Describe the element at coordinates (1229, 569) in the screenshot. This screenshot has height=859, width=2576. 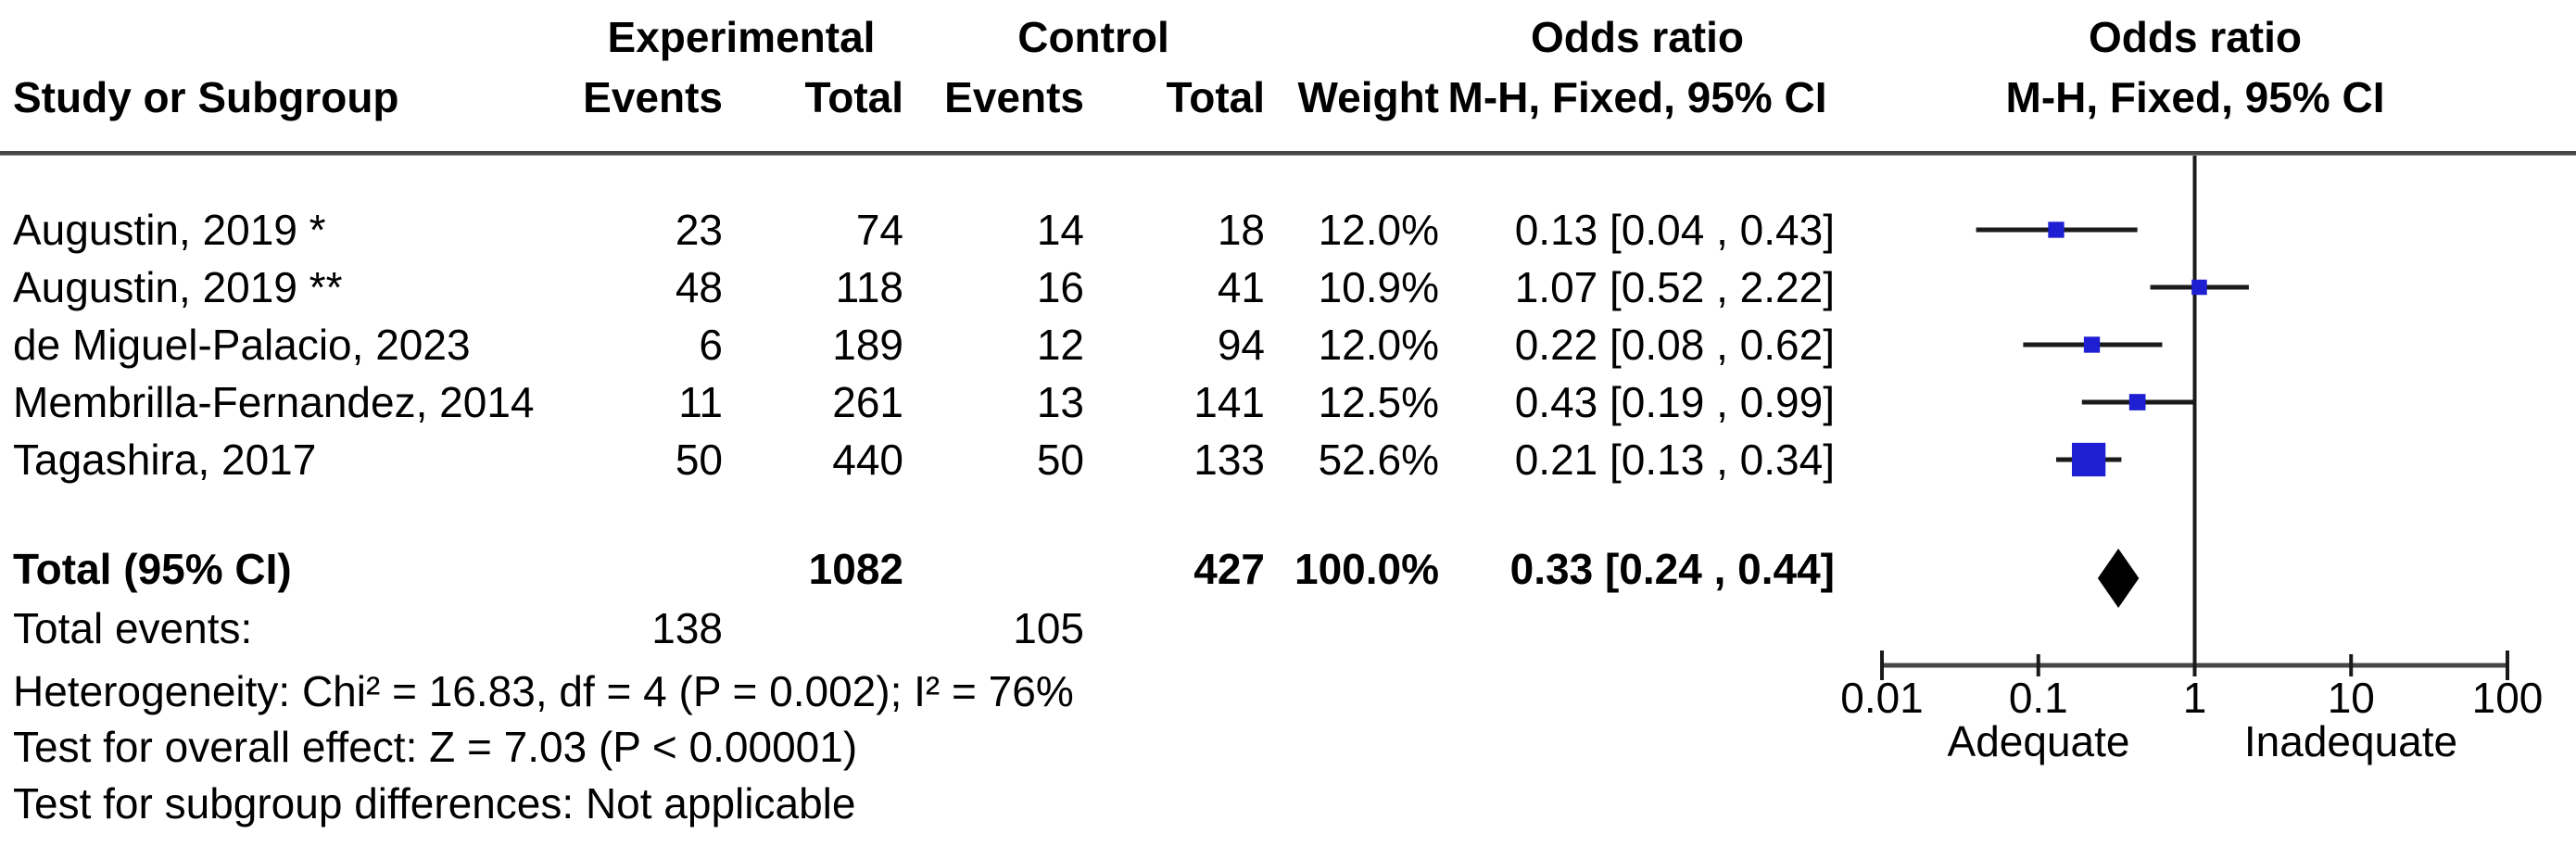
I see `total-control-total: 427` at that location.